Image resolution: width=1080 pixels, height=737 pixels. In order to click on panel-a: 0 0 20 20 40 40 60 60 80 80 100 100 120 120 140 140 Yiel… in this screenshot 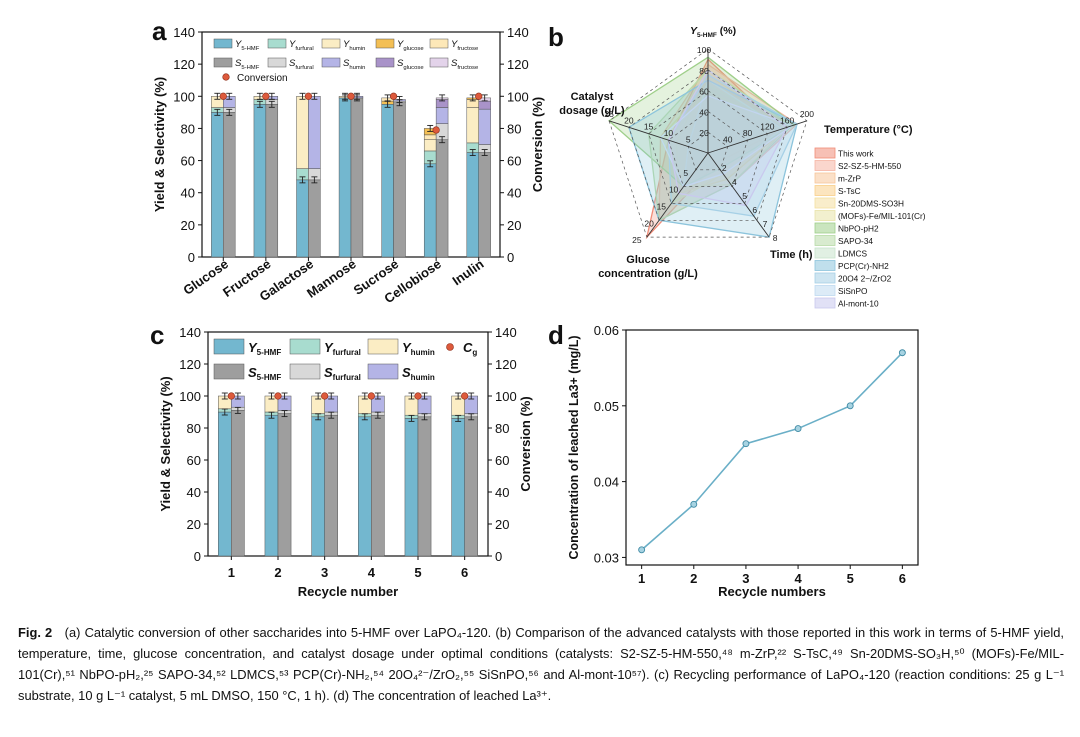, I will do `click(348, 165)`.